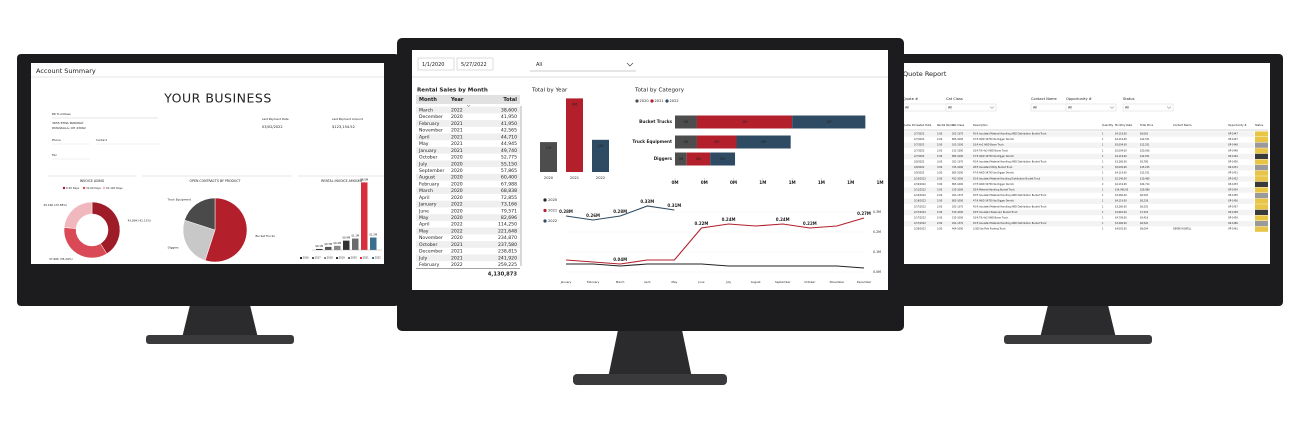  Describe the element at coordinates (433, 65) in the screenshot. I see `date-value: 1/1/2020` at that location.